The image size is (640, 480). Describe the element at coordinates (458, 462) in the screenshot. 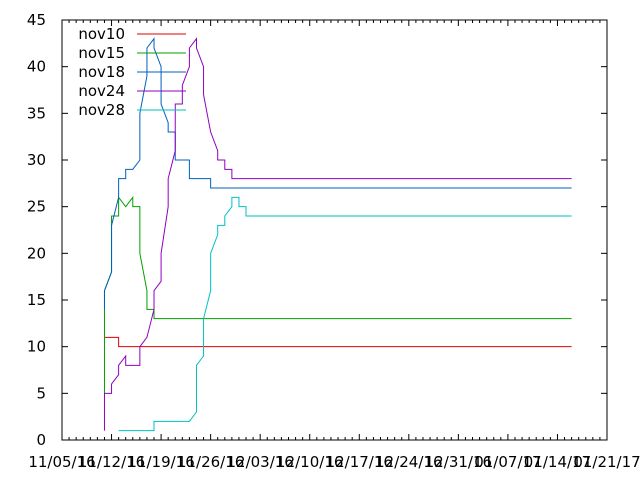

I see `x-tick-label: 12/31/16` at that location.